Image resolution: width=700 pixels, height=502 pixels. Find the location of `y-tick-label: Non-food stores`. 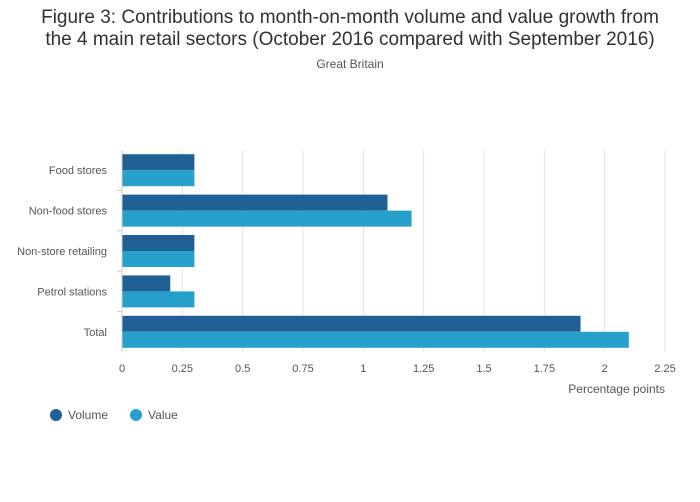

y-tick-label: Non-food stores is located at coordinates (68, 212).